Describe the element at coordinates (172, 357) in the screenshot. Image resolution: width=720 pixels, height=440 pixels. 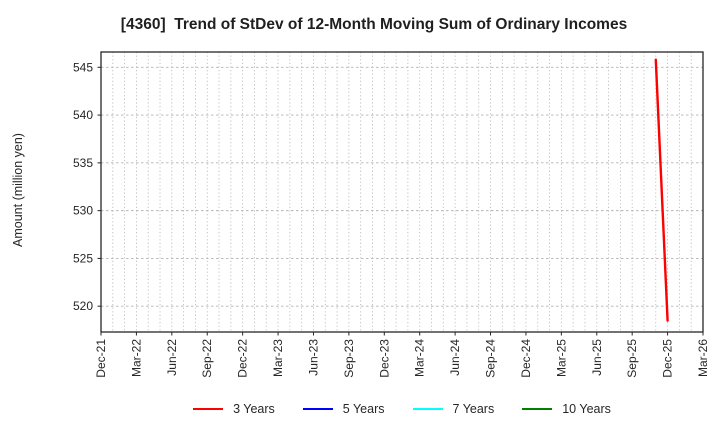
I see `x-tick-label: Jun-22` at that location.